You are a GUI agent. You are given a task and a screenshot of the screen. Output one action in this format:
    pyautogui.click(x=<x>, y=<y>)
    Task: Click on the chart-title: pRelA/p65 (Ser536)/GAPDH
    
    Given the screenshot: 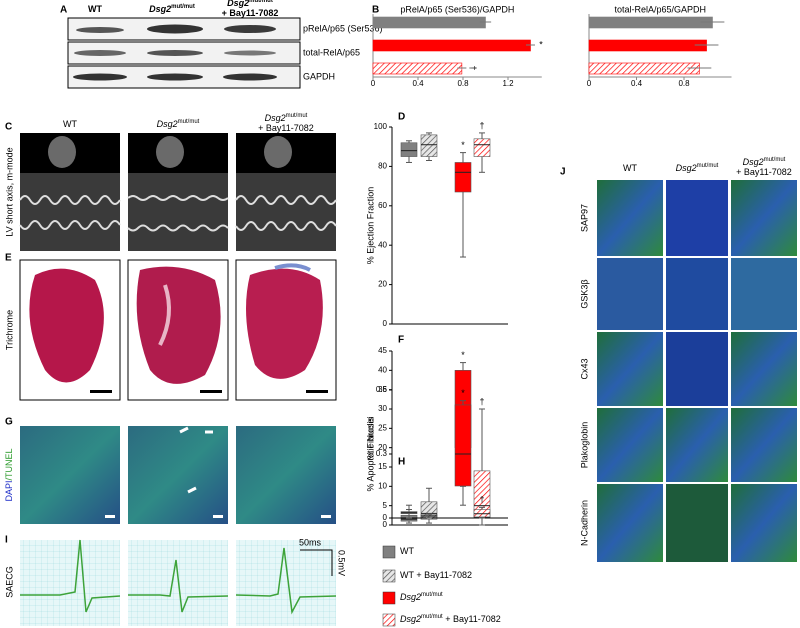 What is the action you would take?
    pyautogui.click(x=457, y=9)
    